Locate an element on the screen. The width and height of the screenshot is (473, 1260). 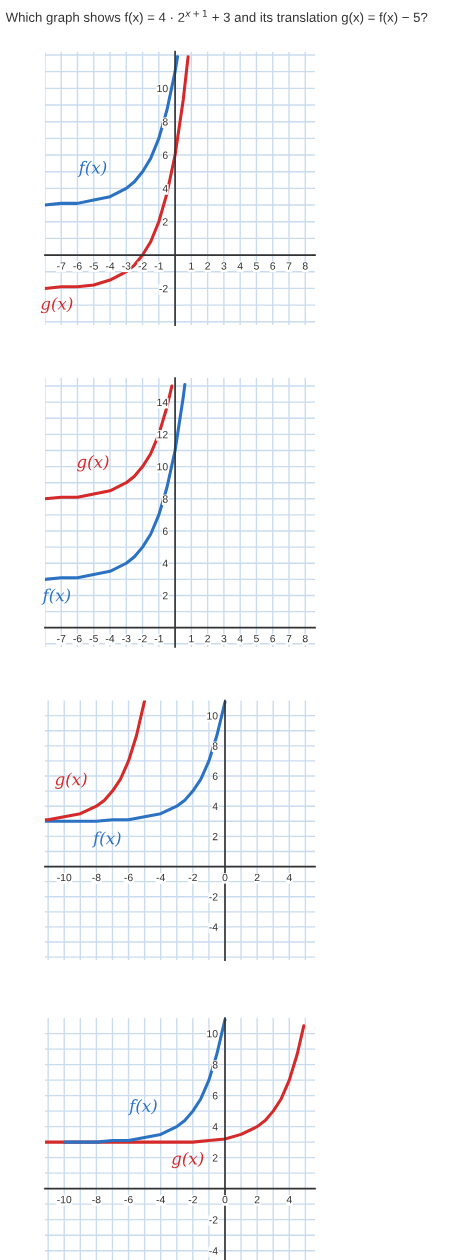
chart-title: Which graph shows f(x) = 4 · 2$^{x+1}$ + 3 and its translation g(x) = f(x) − 5? is located at coordinates (216, 17).